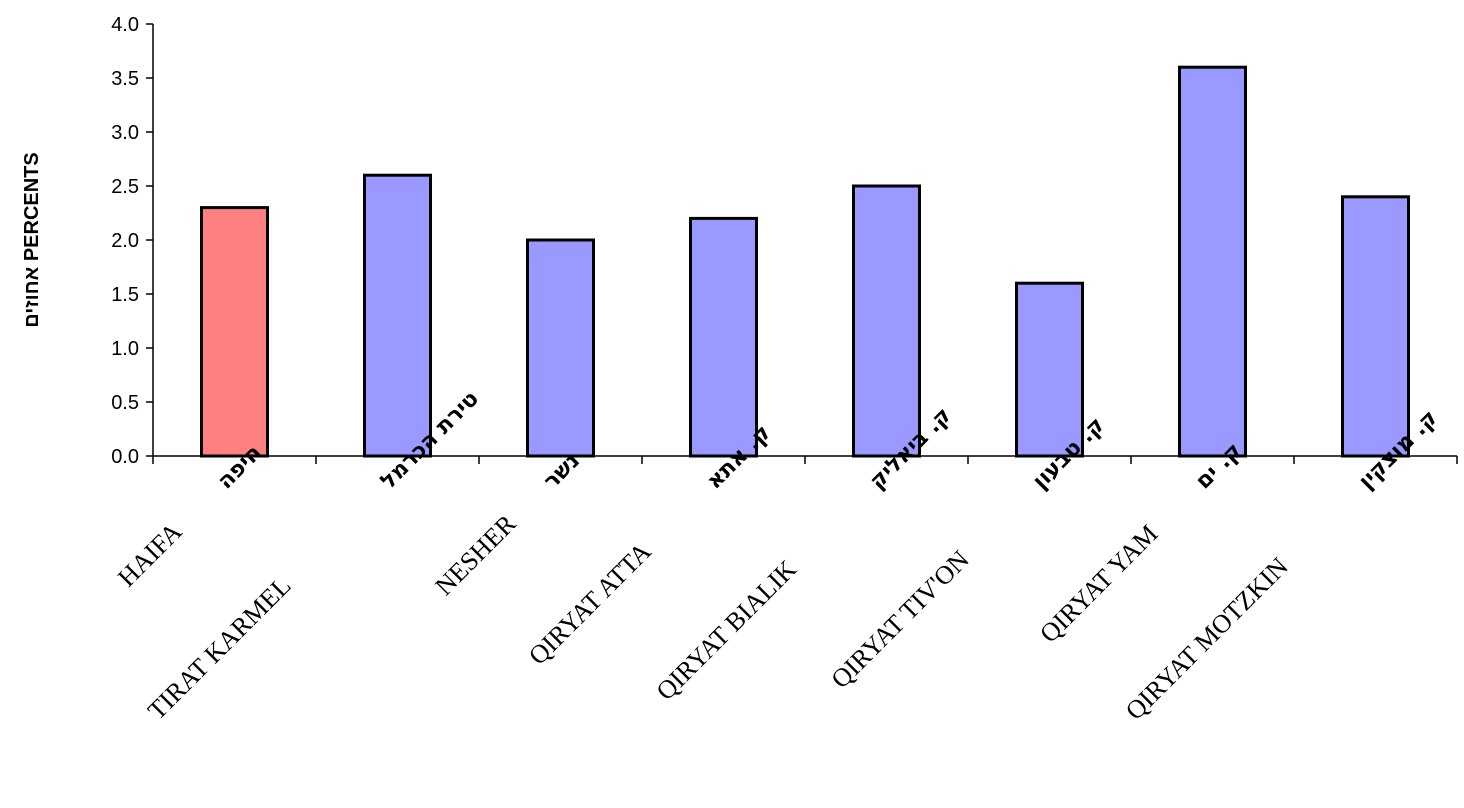  What do you see at coordinates (727, 630) in the screenshot?
I see `x-category-label-english: QIRYAT BIALIK` at bounding box center [727, 630].